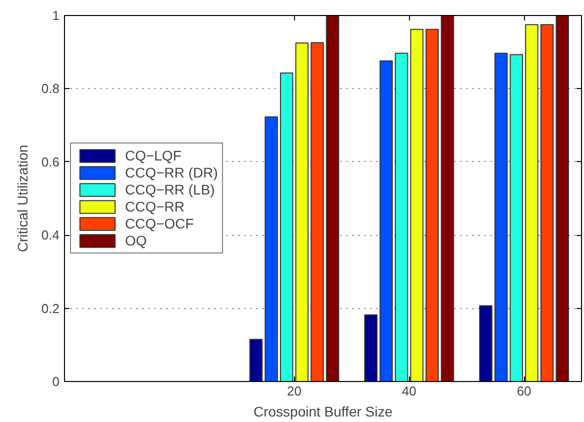 The image size is (584, 422). Describe the element at coordinates (22, 198) in the screenshot. I see `y-axis-title: Critical Utilization` at that location.